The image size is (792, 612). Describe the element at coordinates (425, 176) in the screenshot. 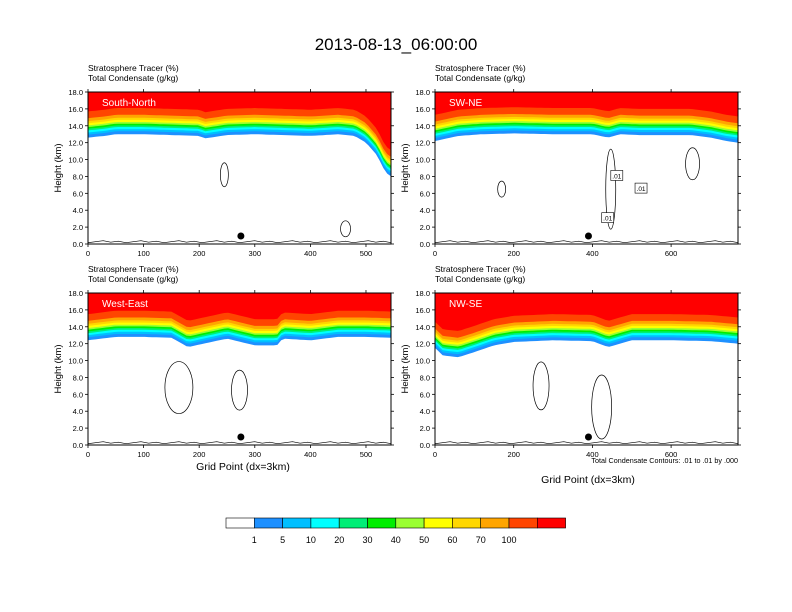

I see `y-tick-label: 8.0` at that location.